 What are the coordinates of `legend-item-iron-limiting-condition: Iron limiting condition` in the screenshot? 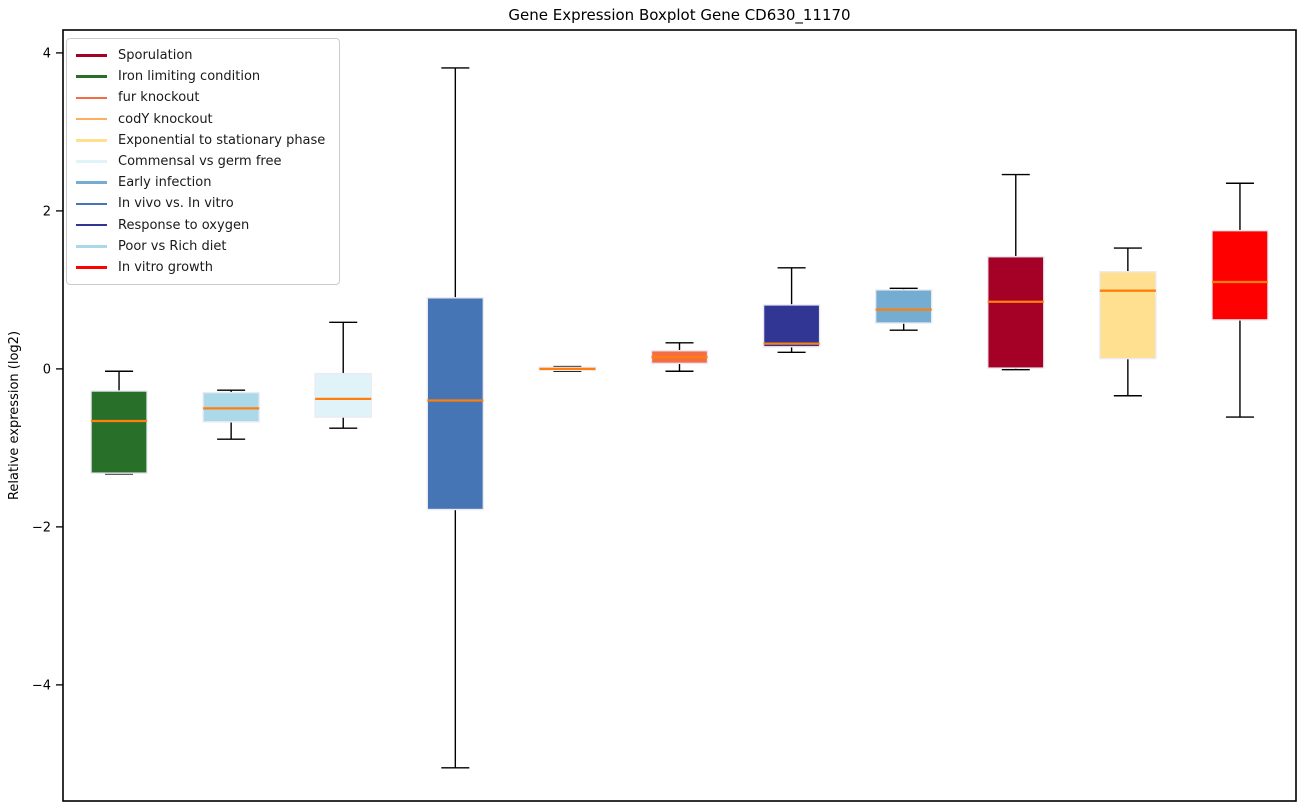 It's located at (200, 76).